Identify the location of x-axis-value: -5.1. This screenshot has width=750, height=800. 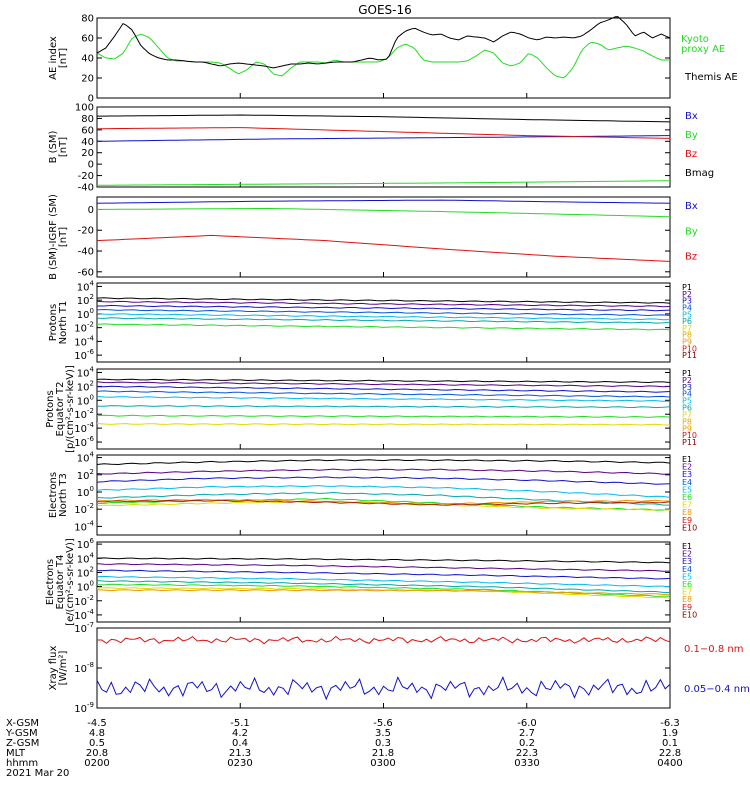
(240, 723).